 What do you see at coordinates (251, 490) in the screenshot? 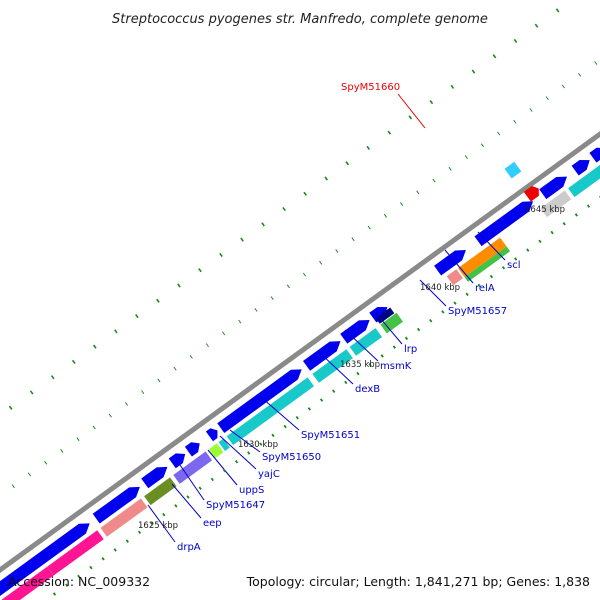
I see `gene-label-upps: uppS` at bounding box center [251, 490].